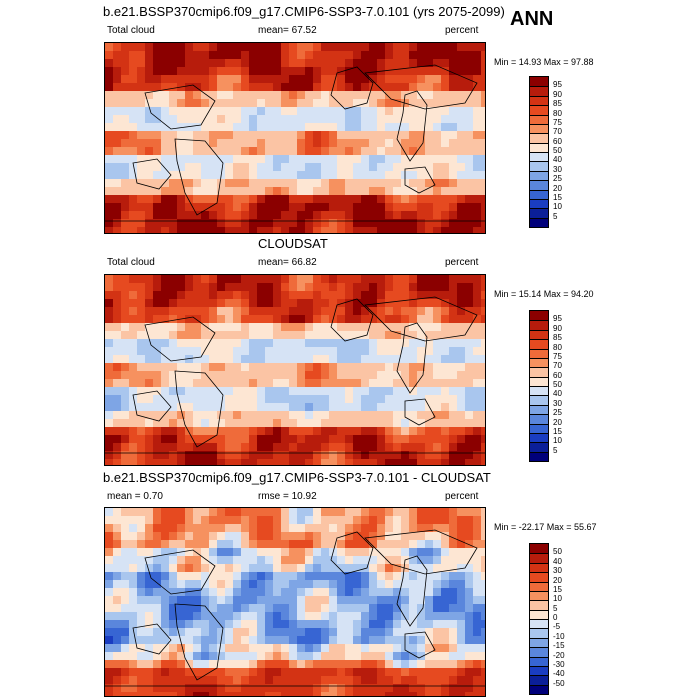 The height and width of the screenshot is (700, 700). Describe the element at coordinates (559, 655) in the screenshot. I see `colorbar-tick-label: -20` at that location.